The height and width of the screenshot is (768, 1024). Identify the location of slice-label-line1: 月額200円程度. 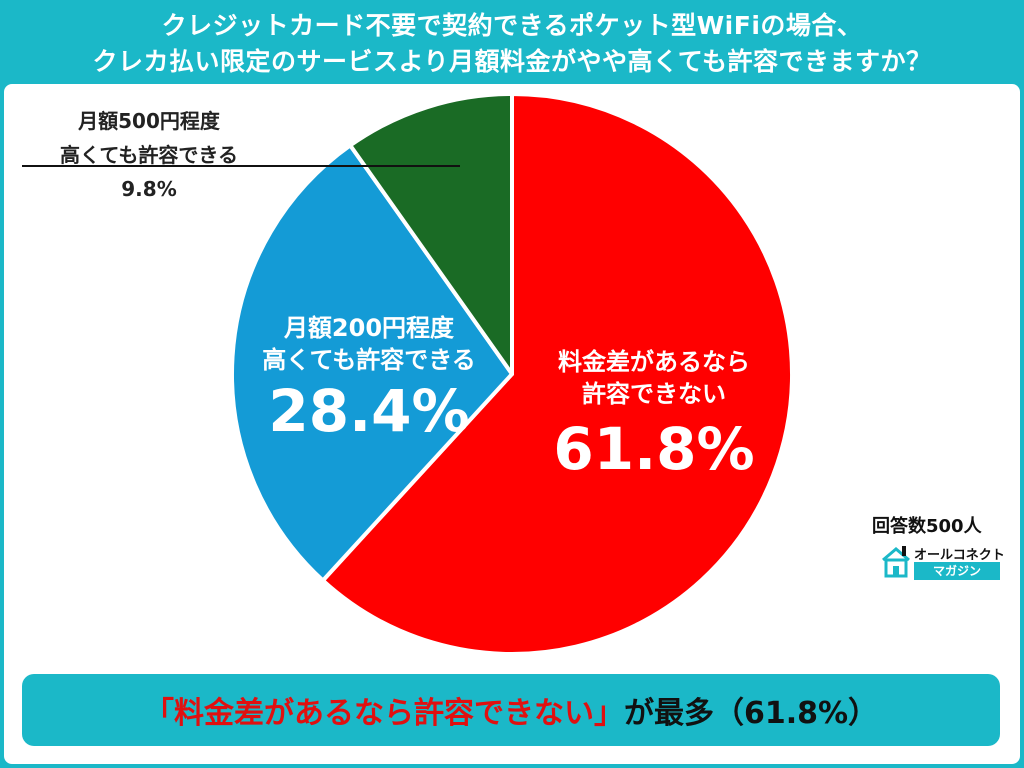
(369, 328).